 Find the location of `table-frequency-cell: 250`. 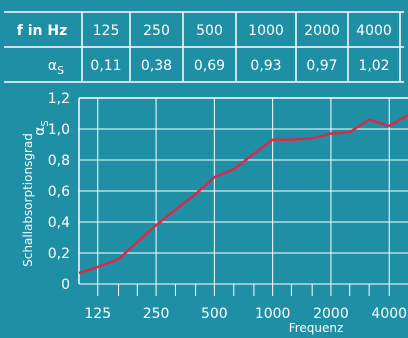

table-frequency-cell: 250 is located at coordinates (156, 31).